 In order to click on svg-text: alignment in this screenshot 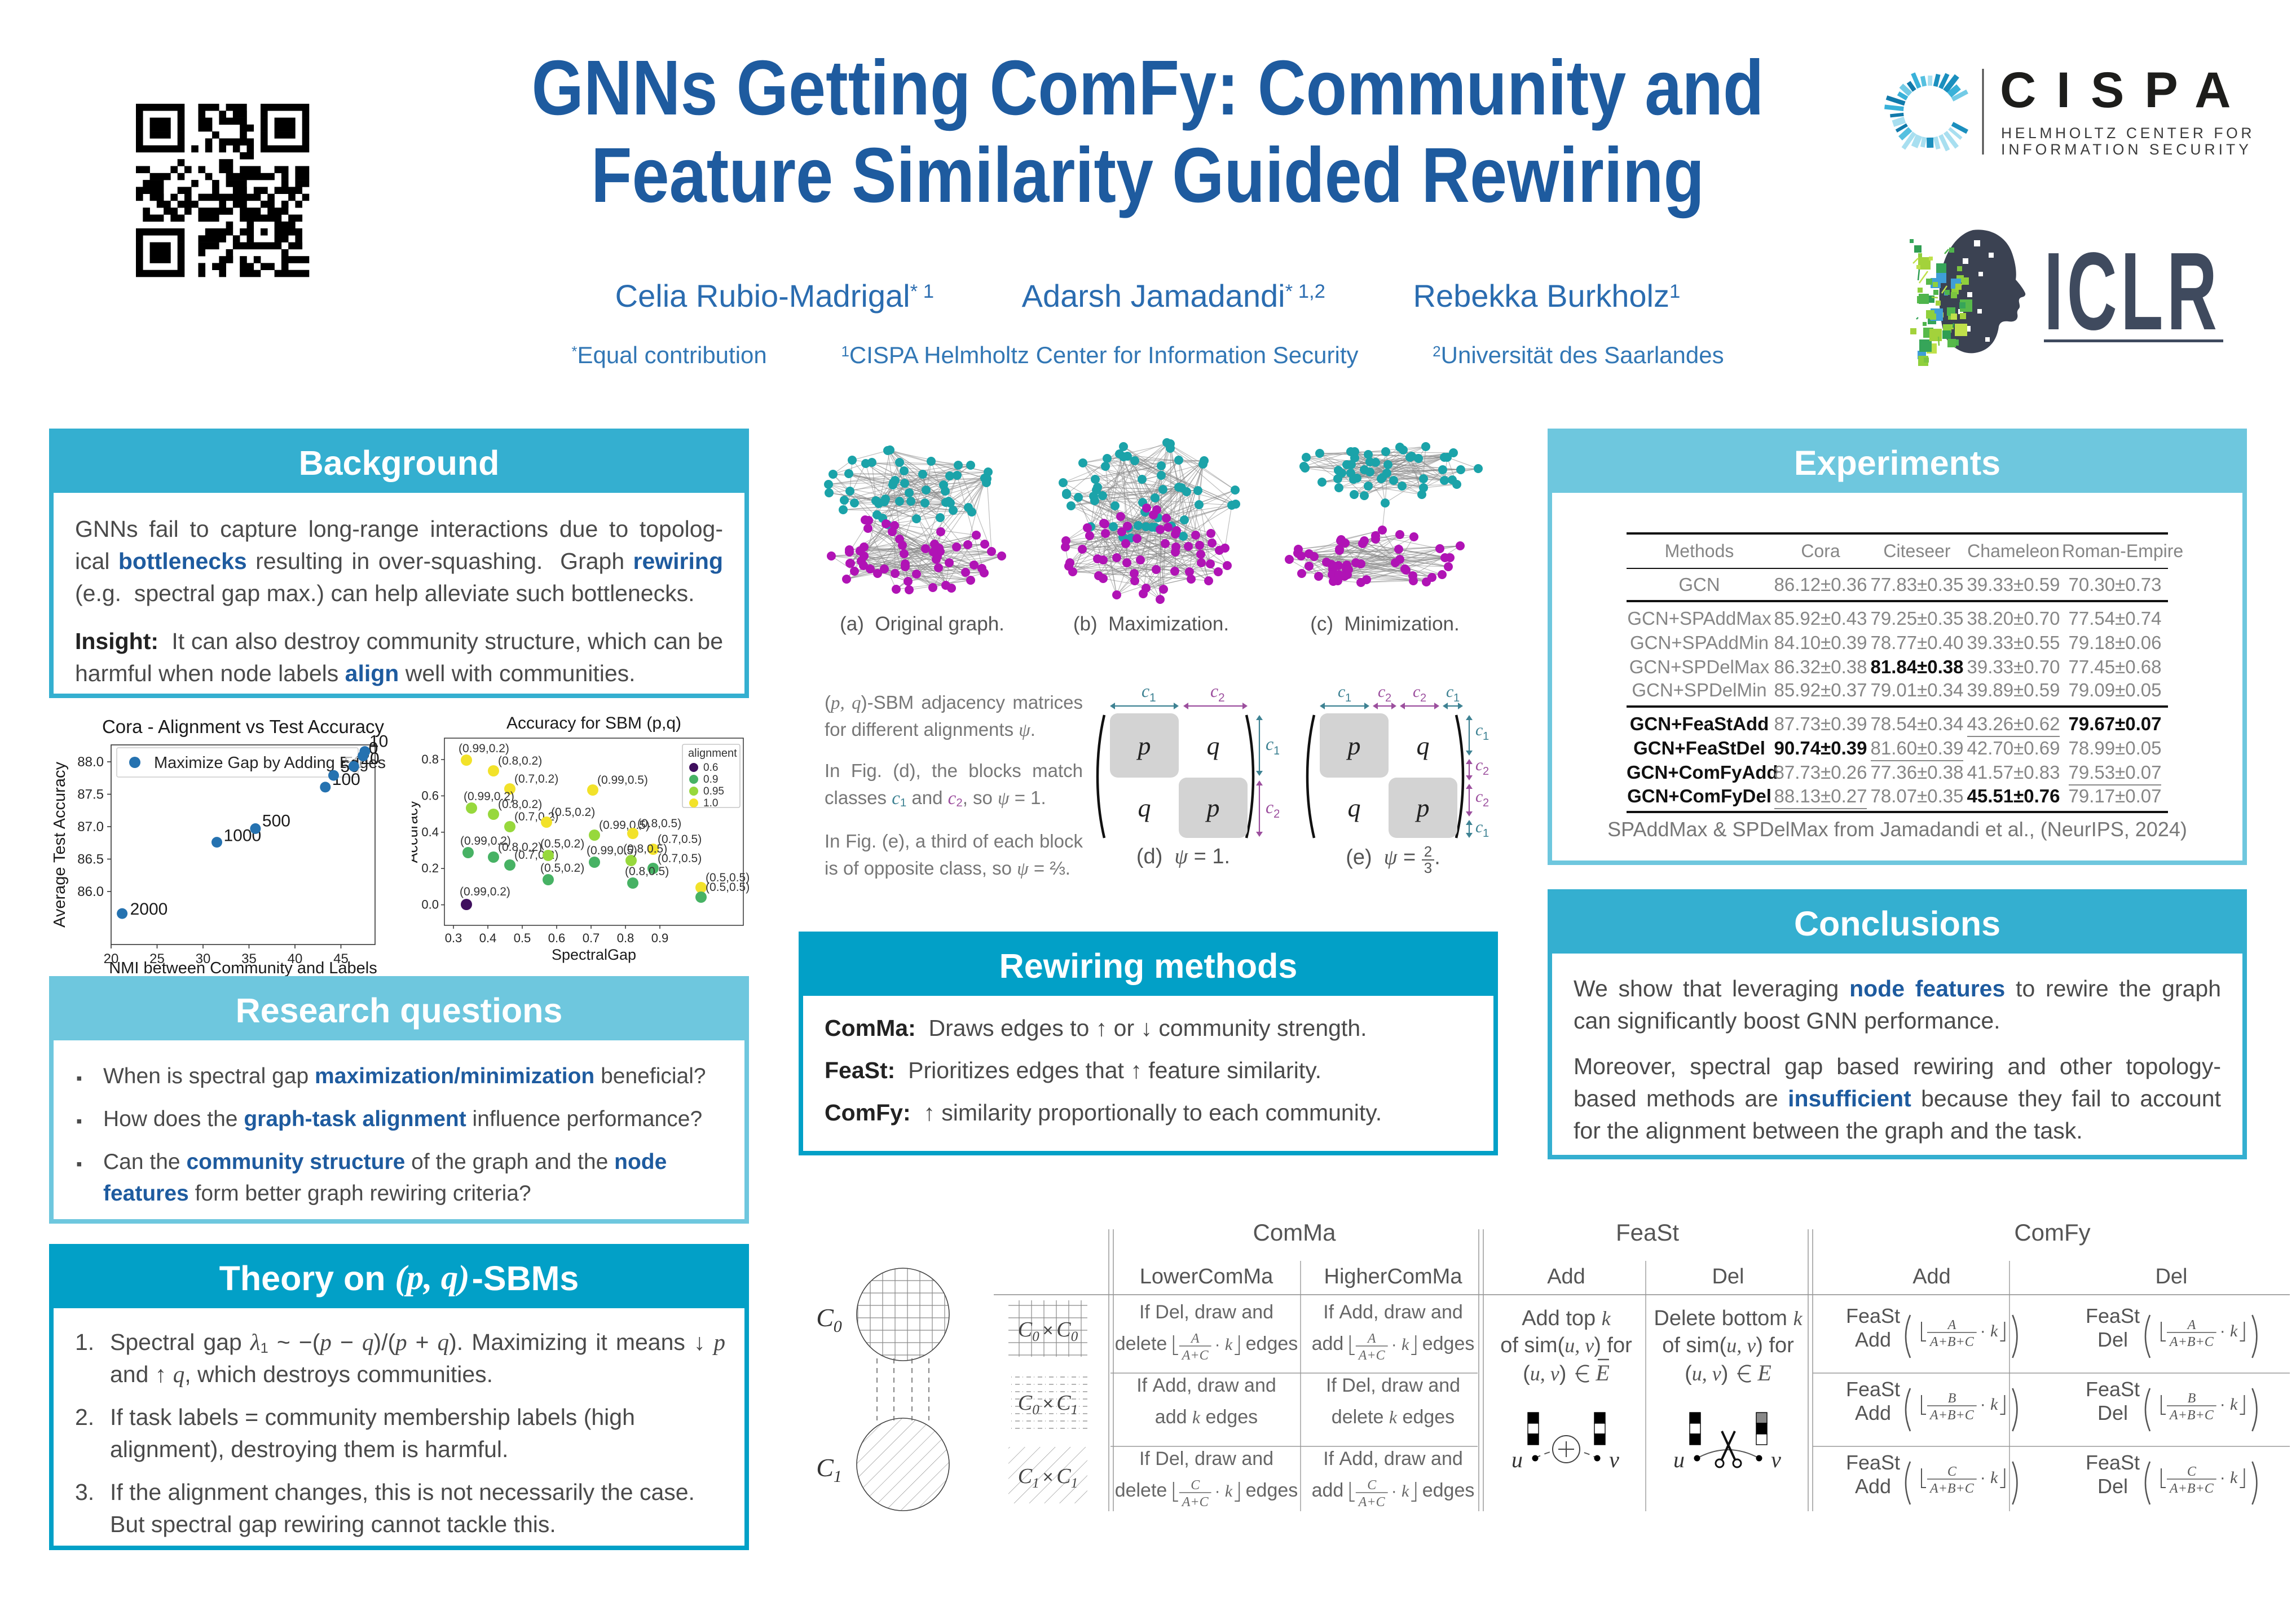, I will do `click(712, 753)`.